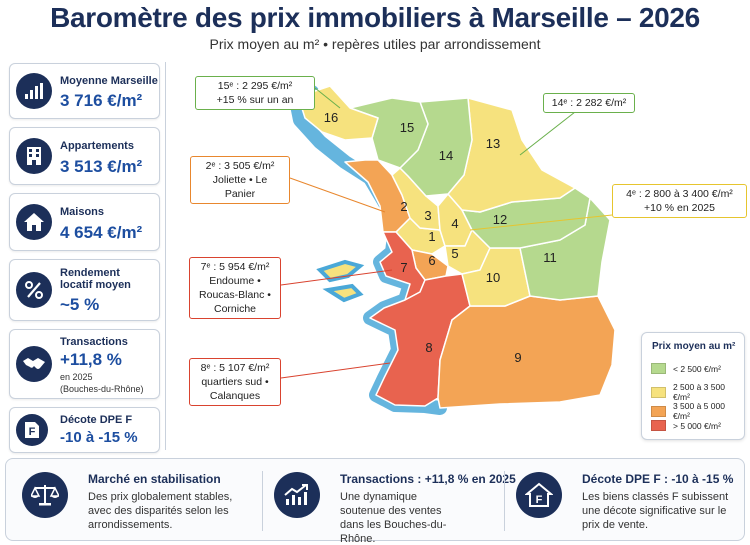  What do you see at coordinates (679, 194) in the screenshot?
I see `callout-line: 4ᵉ : 2 800 à 3 400 €/m²` at bounding box center [679, 194].